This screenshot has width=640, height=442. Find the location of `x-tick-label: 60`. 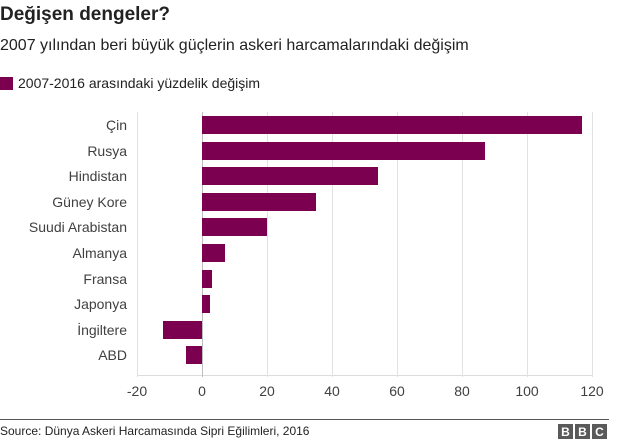

x-tick-label: 60 is located at coordinates (397, 391).